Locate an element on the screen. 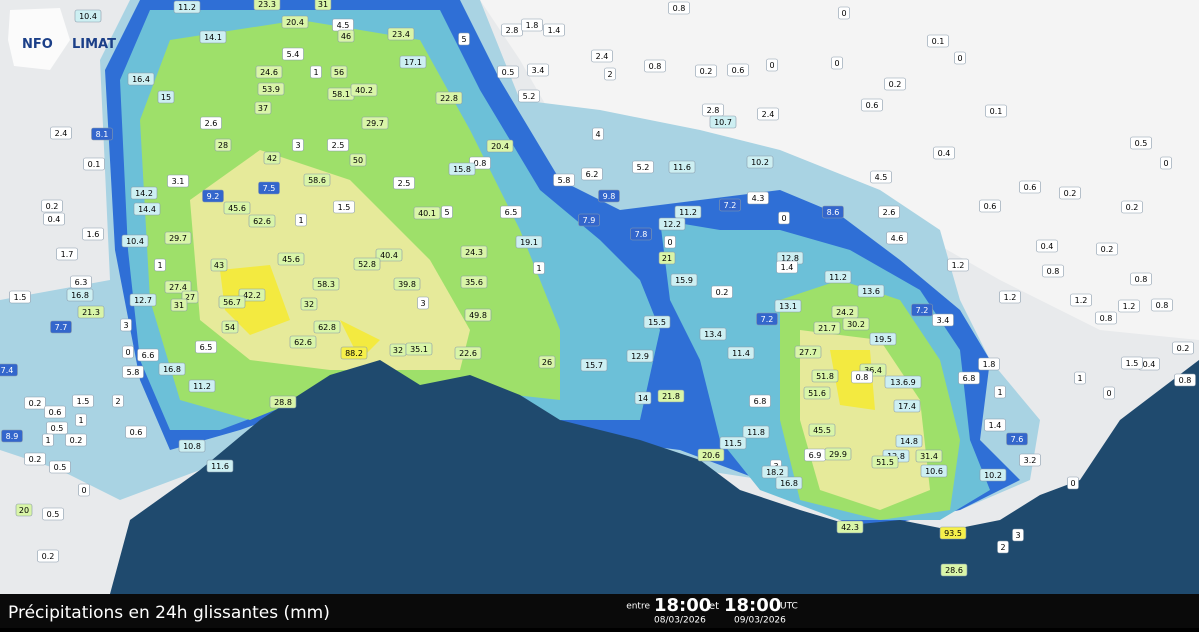 The image size is (1199, 632). station: 1.2 is located at coordinates (958, 265).